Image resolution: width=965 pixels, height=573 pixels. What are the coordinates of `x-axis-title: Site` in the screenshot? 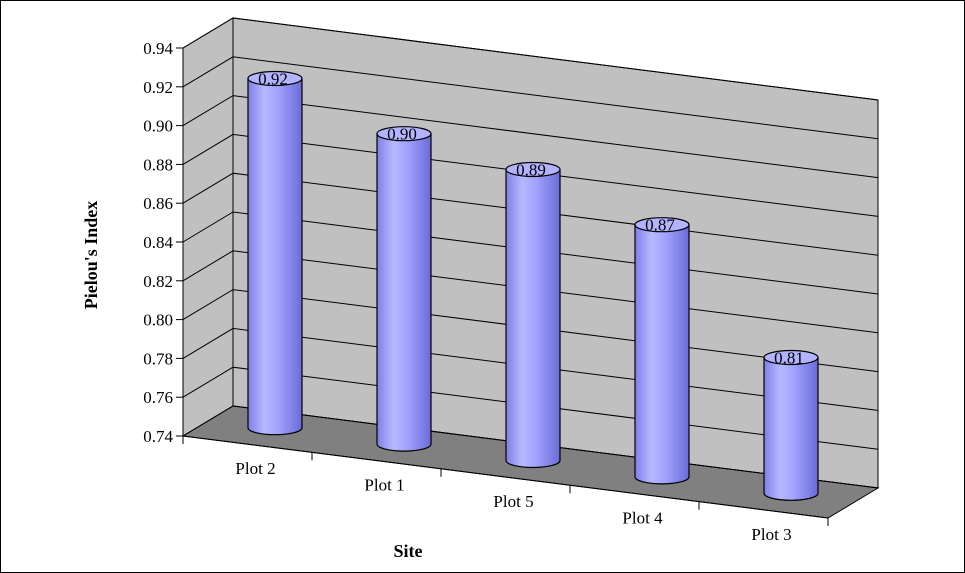 It's located at (408, 551).